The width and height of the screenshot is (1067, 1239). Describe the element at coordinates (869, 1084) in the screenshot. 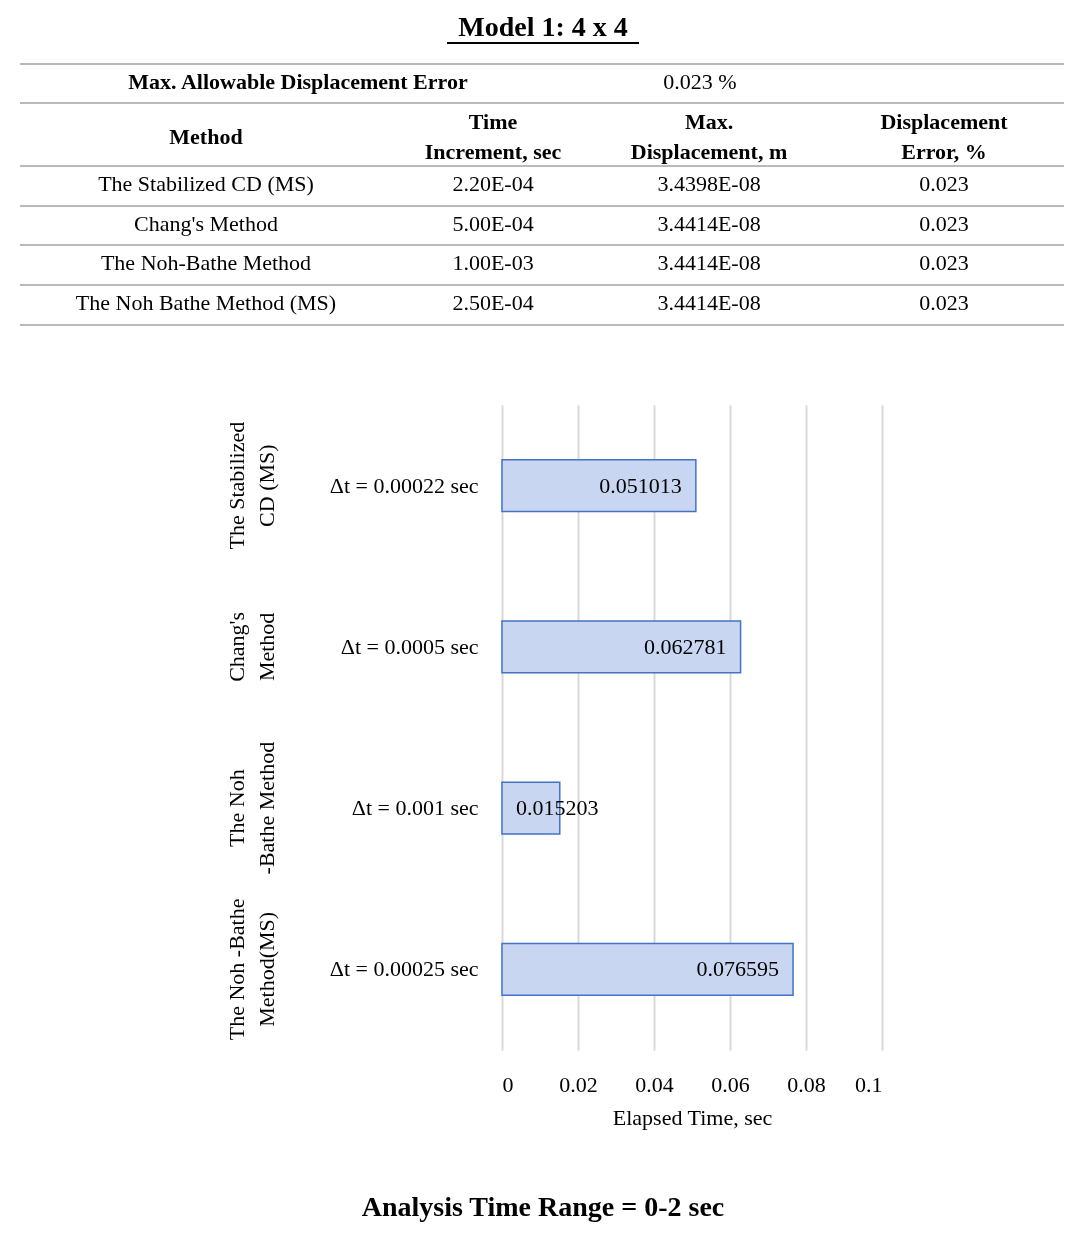

I see `x-tick-label: 0.1` at that location.